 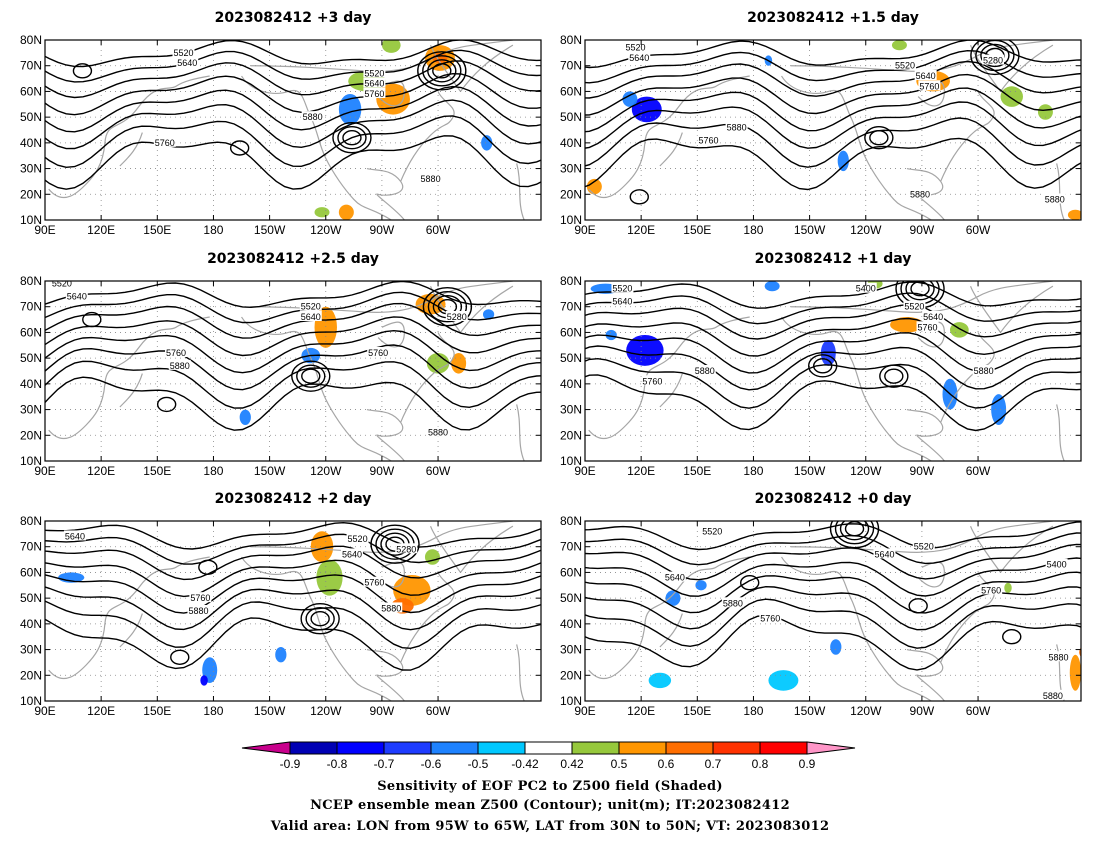 I want to click on colorbar-label: 0.9, so click(x=807, y=764).